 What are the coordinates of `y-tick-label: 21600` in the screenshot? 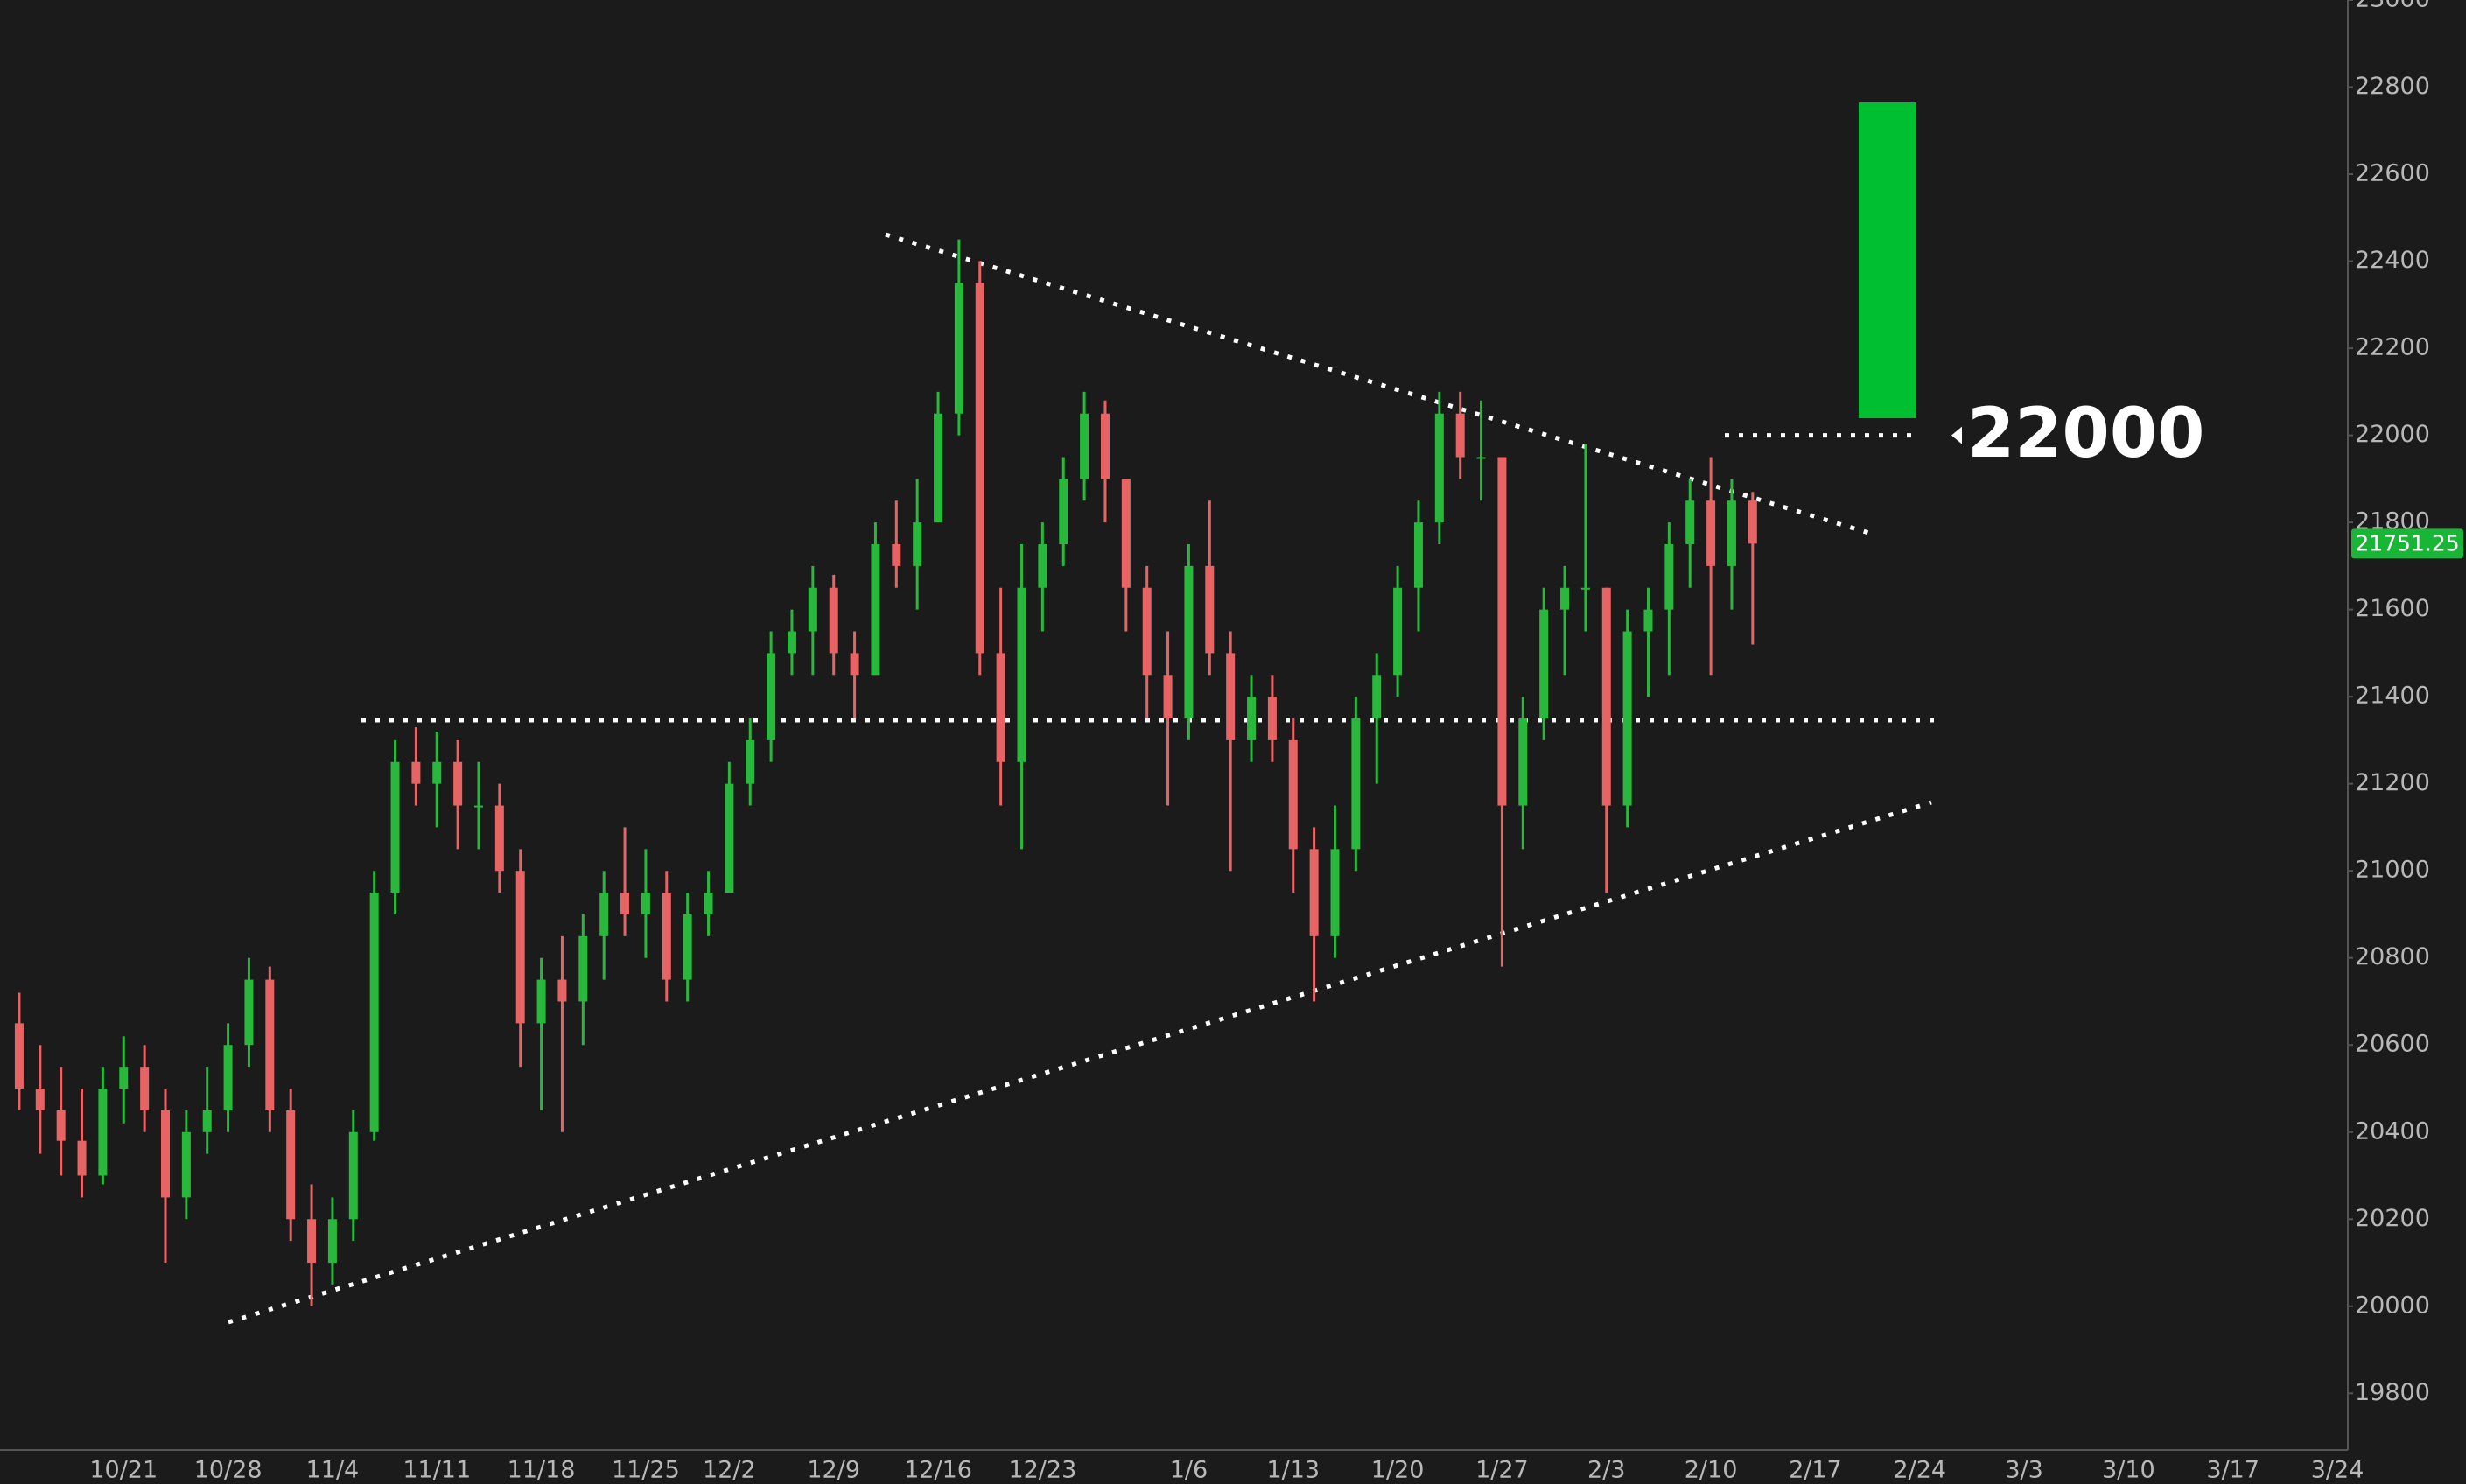 It's located at (2392, 608).